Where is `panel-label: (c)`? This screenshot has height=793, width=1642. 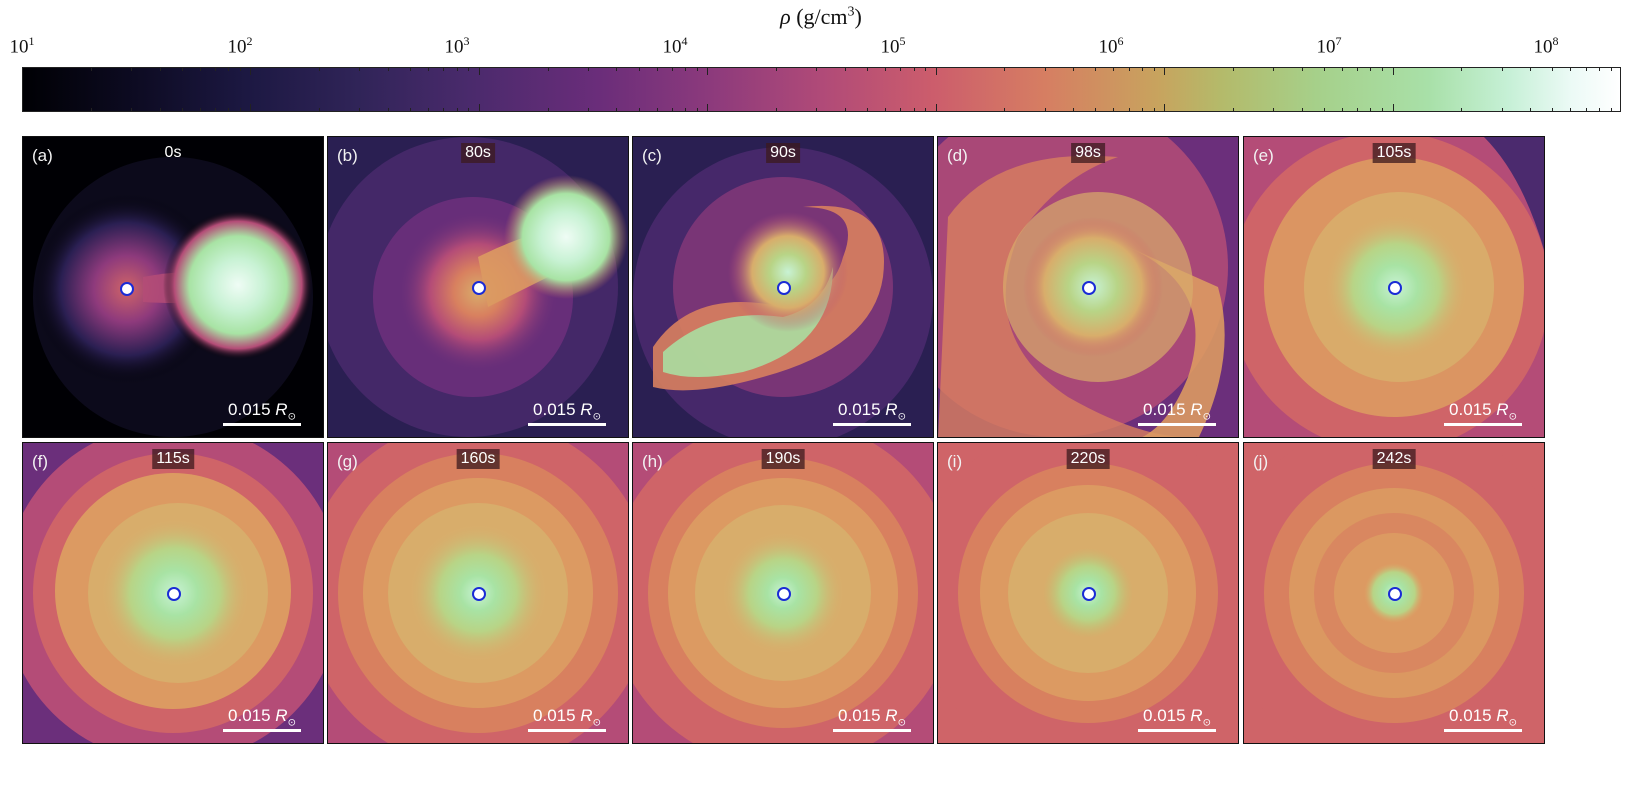
panel-label: (c) is located at coordinates (652, 155).